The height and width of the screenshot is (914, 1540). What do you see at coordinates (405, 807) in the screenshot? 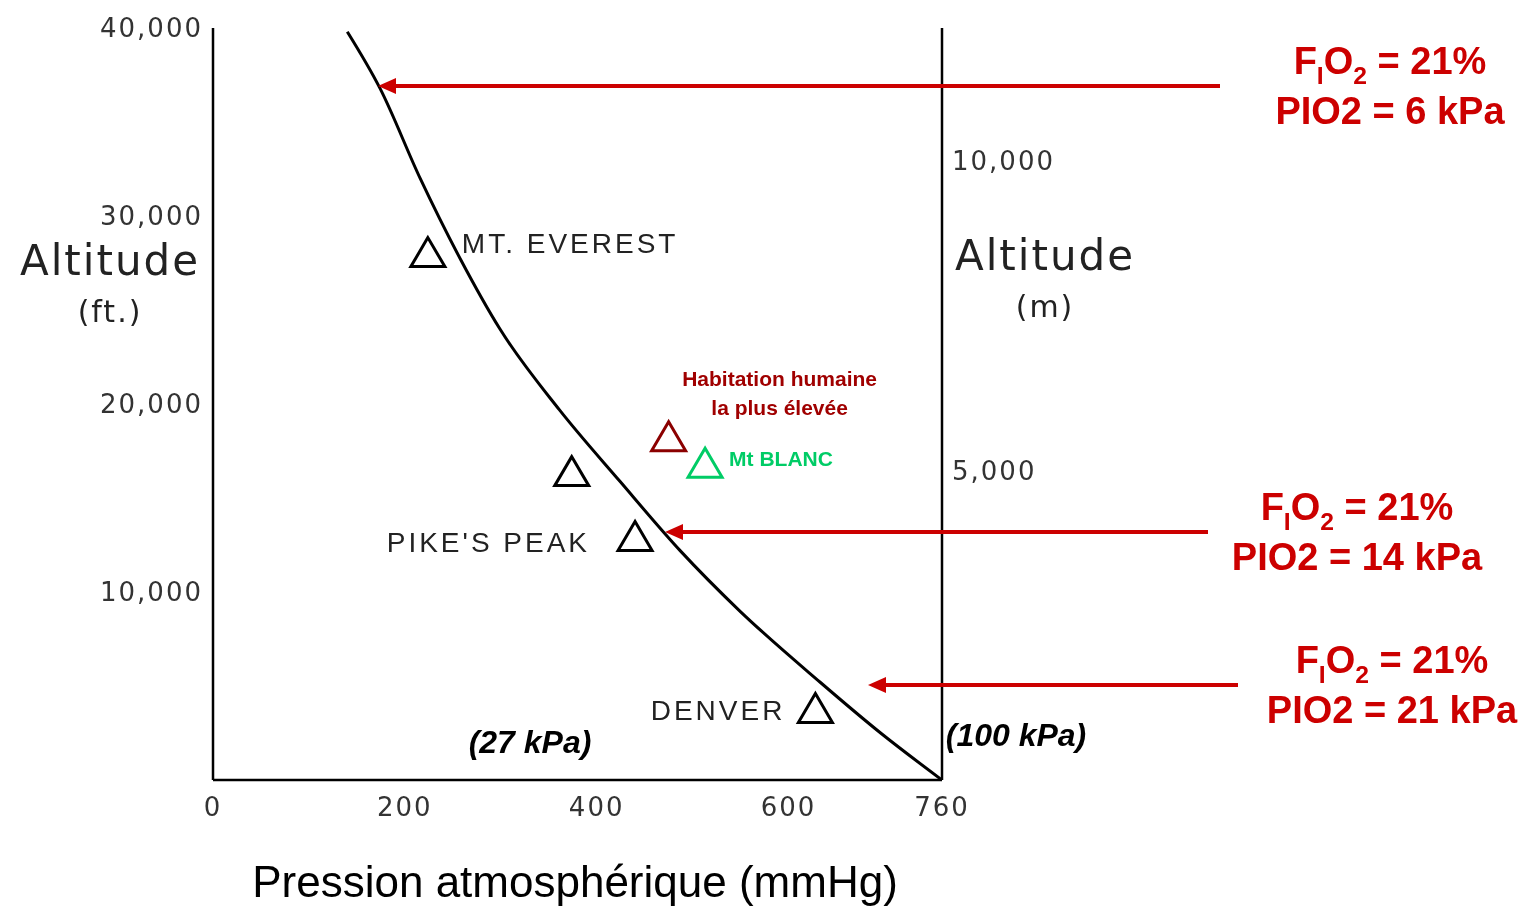
I see `x-tick-label: 200` at bounding box center [405, 807].